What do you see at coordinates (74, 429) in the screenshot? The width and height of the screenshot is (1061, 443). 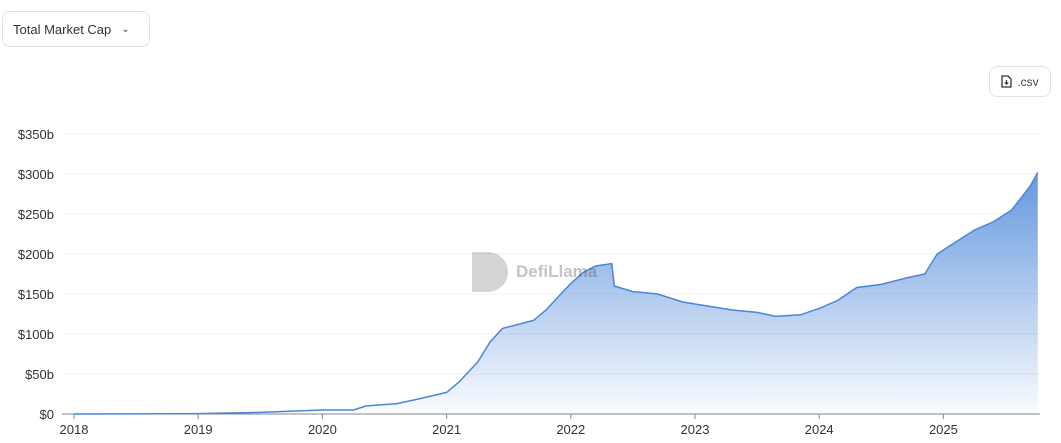 I see `x-tick-label: 2018` at bounding box center [74, 429].